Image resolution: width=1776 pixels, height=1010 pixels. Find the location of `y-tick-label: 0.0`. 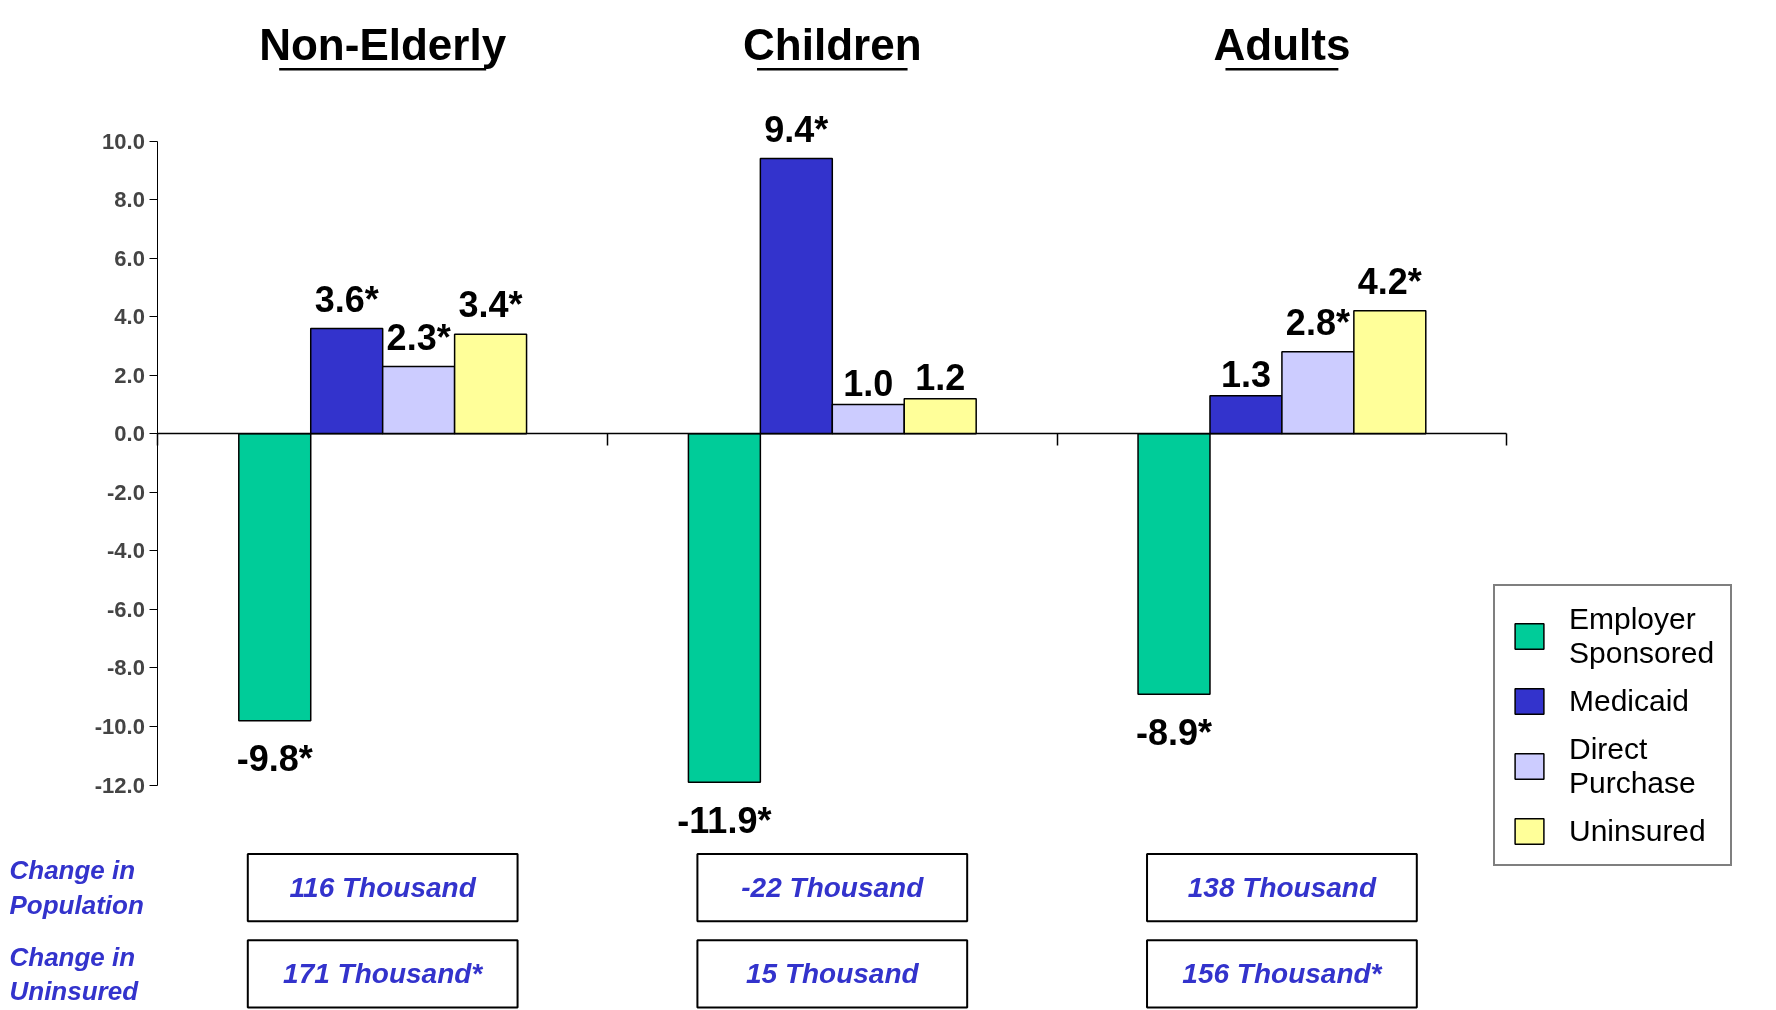

y-tick-label: 0.0 is located at coordinates (129, 434).